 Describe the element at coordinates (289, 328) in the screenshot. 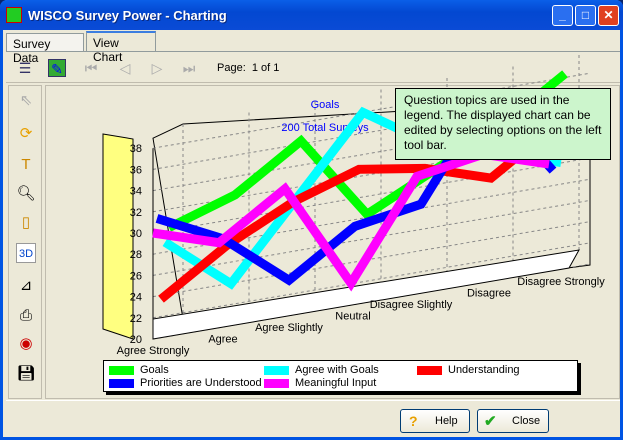

I see `x-tick-label: Agree Slightly` at that location.